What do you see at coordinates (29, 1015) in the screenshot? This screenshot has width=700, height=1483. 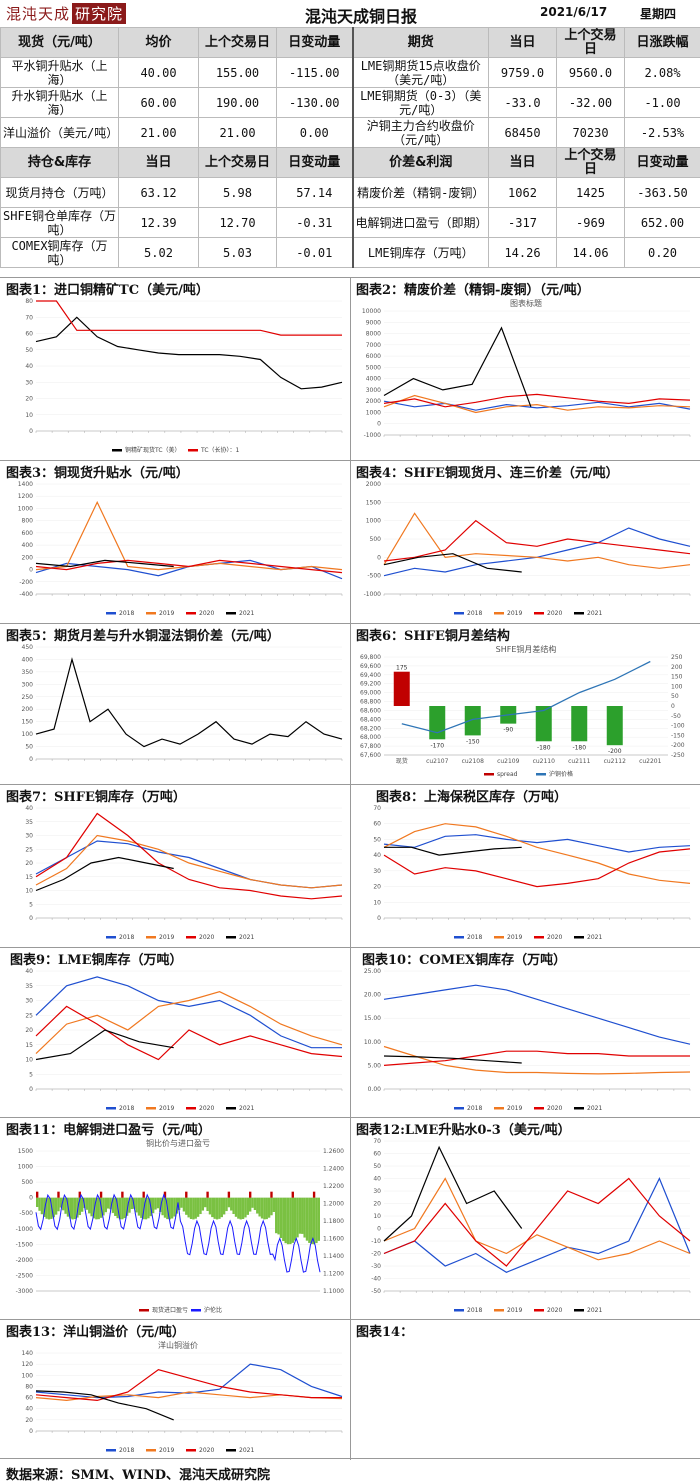 I see `y-tick-label: 25` at bounding box center [29, 1015].